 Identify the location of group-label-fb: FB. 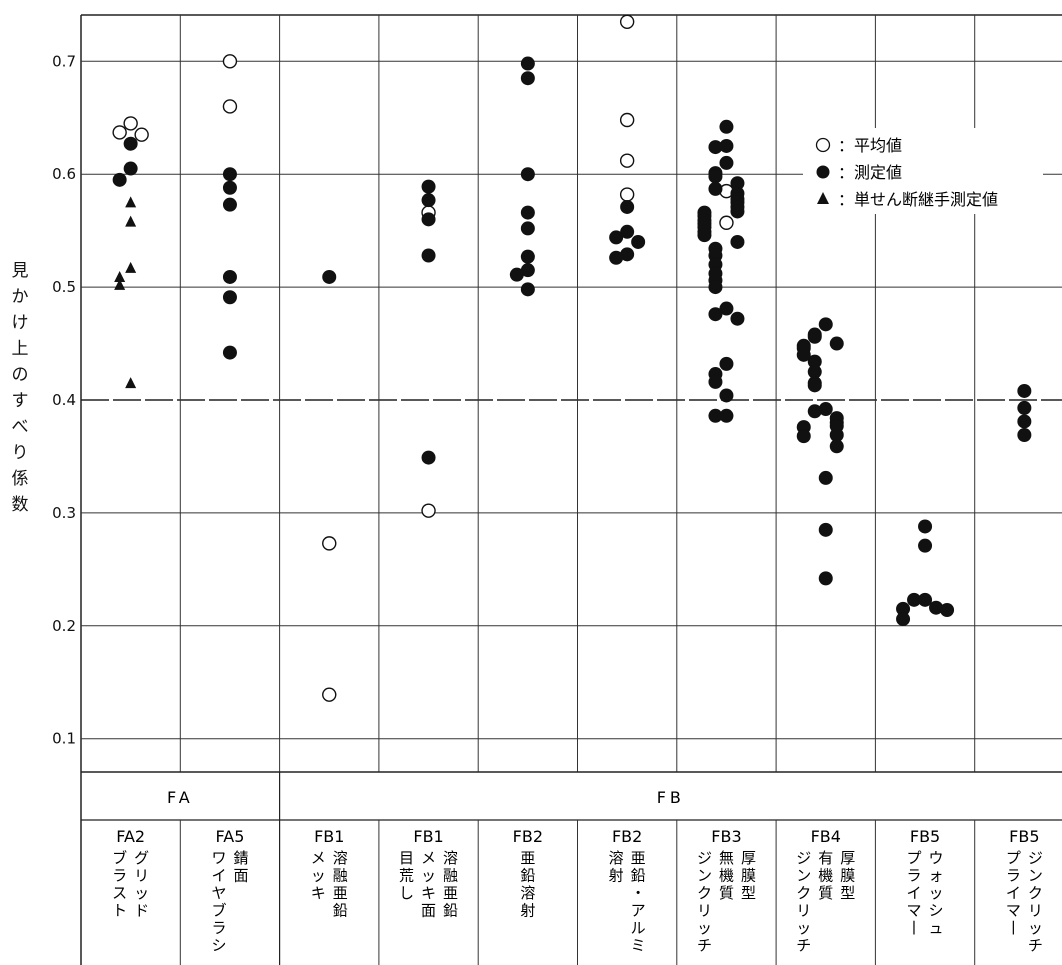
(671, 797).